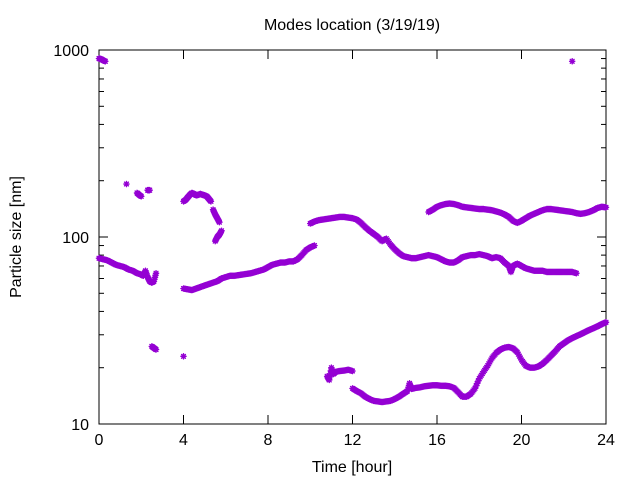 This screenshot has height=480, width=640. I want to click on x-tick-label: 20, so click(522, 440).